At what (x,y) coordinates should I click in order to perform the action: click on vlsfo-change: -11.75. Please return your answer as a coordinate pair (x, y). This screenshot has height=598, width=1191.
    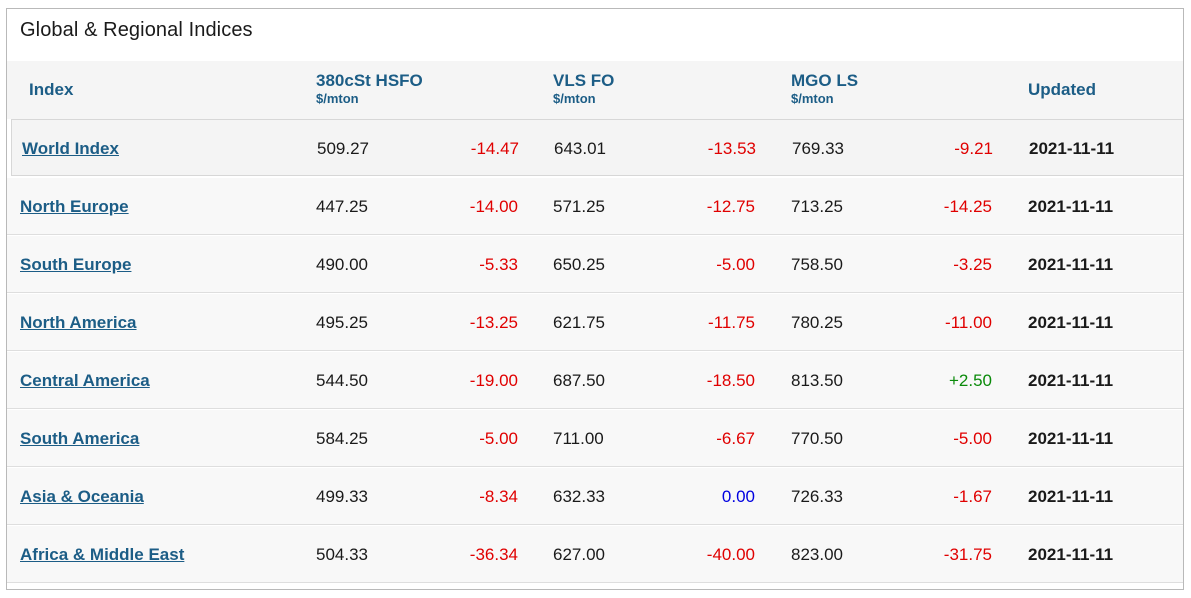
    Looking at the image, I should click on (731, 322).